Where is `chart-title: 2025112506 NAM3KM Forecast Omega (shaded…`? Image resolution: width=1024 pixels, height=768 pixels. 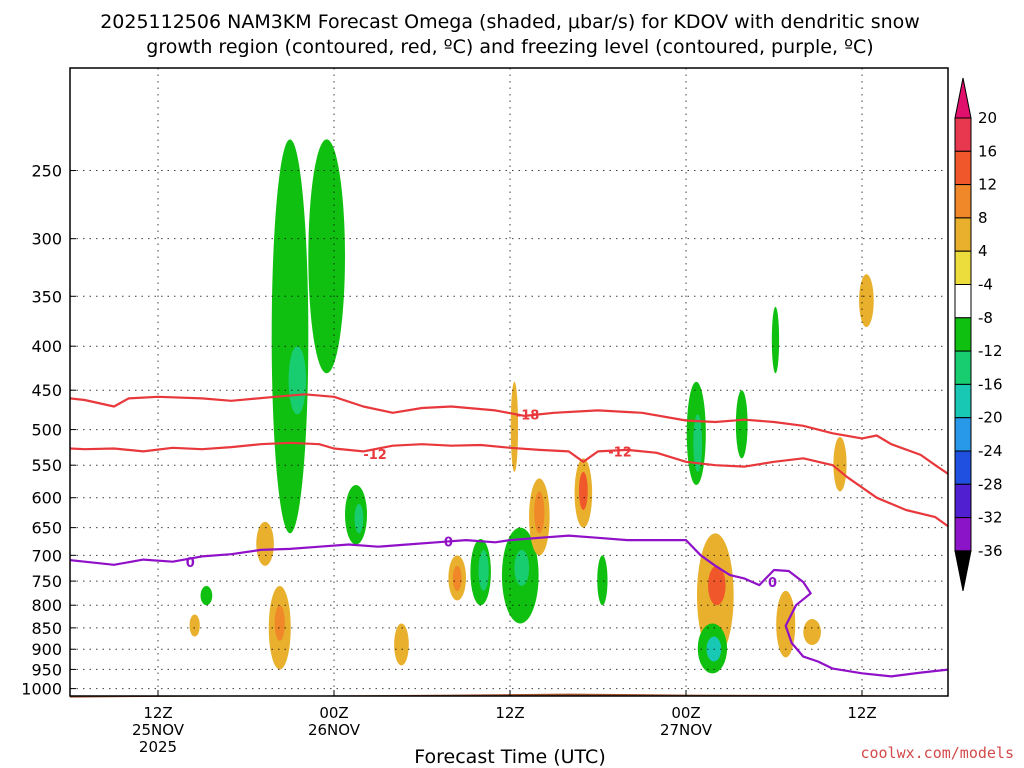
chart-title: 2025112506 NAM3KM Forecast Omega (shaded… is located at coordinates (510, 34).